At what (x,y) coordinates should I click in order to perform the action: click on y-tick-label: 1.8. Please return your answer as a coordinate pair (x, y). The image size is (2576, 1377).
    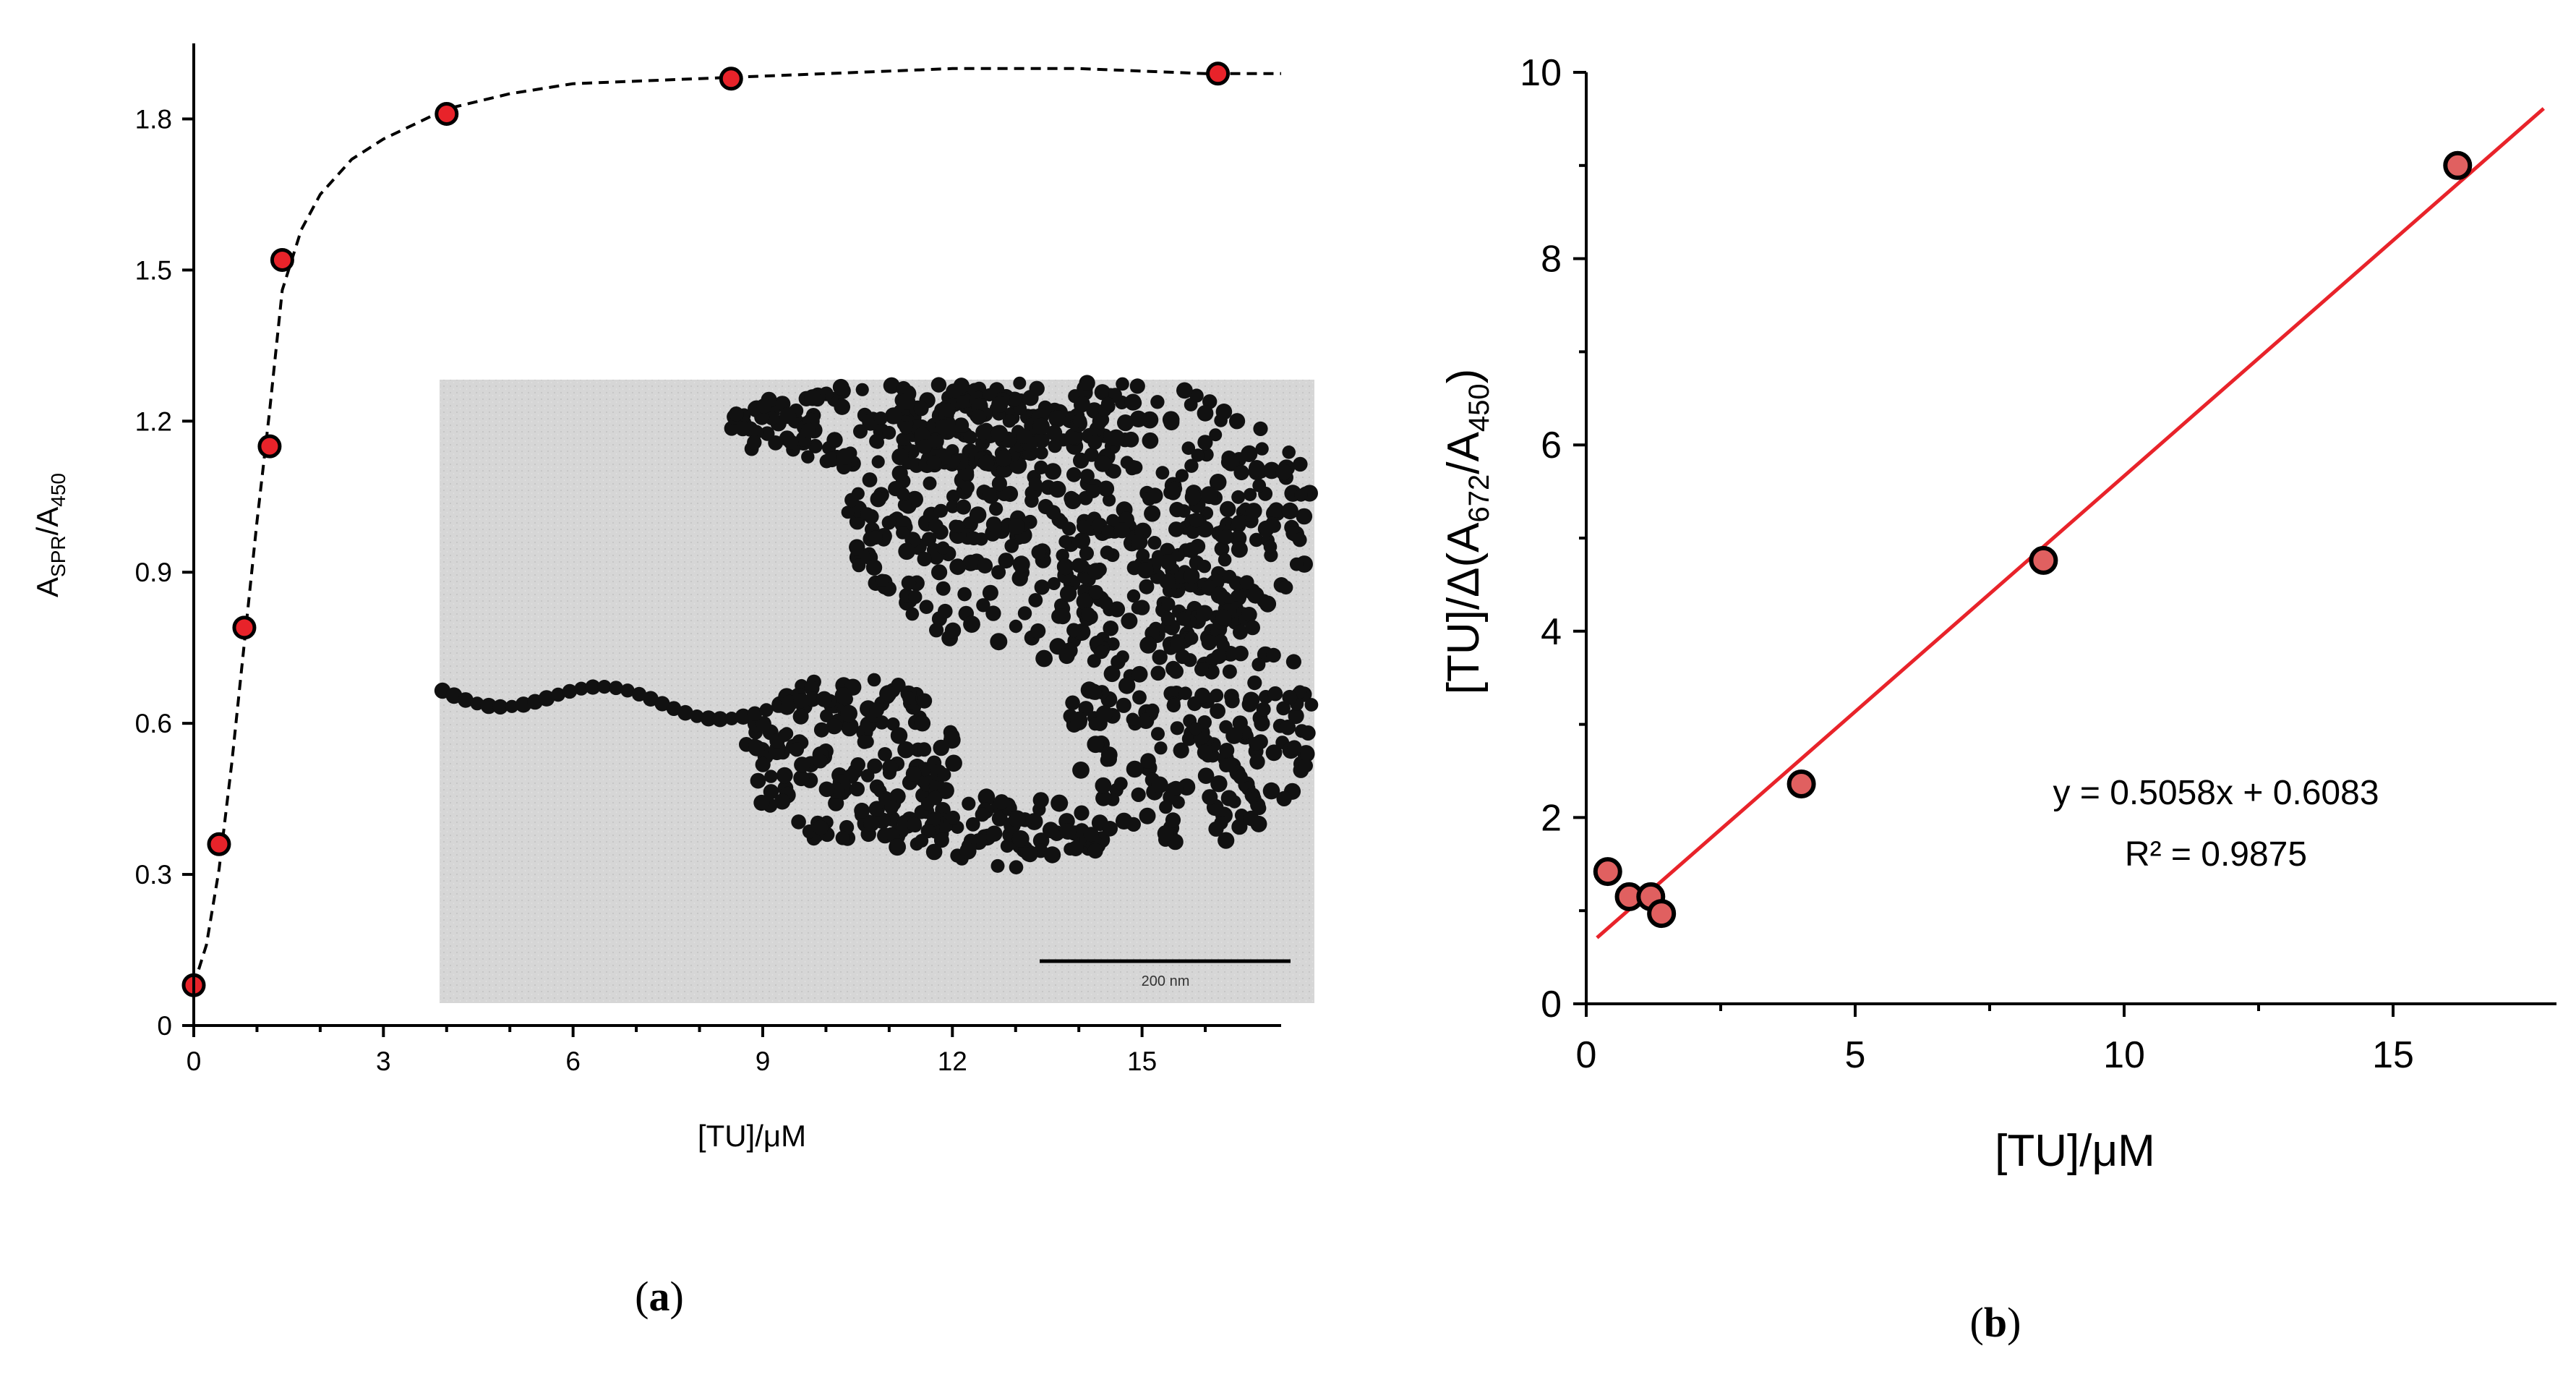
    Looking at the image, I should click on (153, 119).